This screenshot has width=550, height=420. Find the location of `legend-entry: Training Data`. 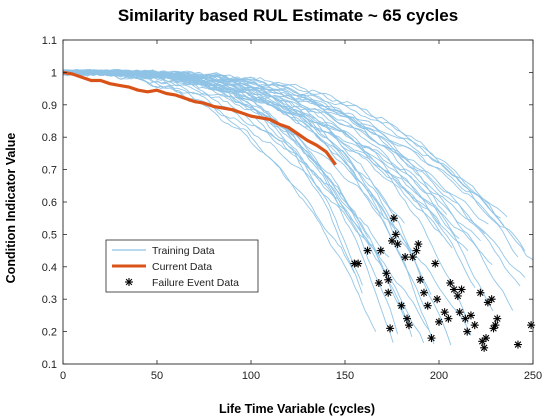

legend-entry: Training Data is located at coordinates (163, 251).